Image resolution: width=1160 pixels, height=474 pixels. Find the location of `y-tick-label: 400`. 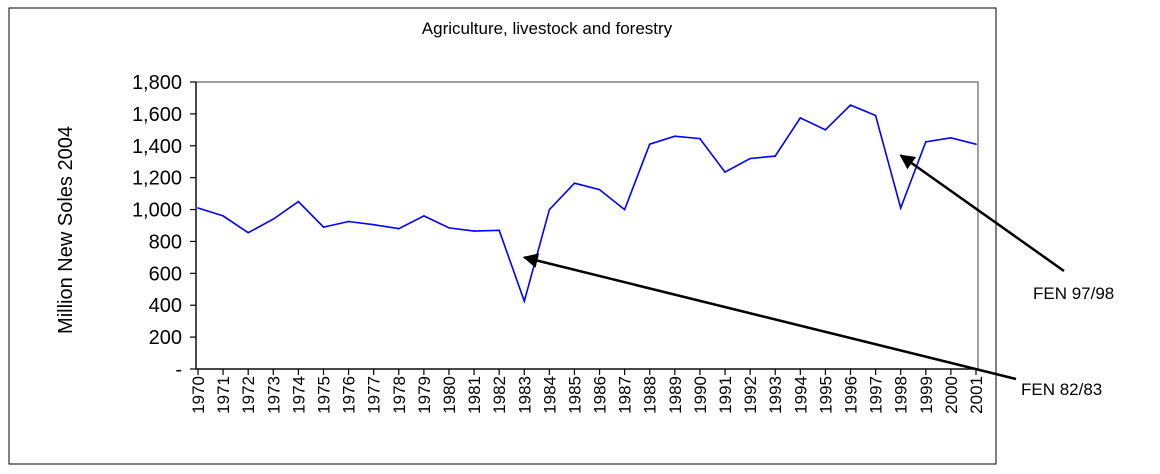

y-tick-label: 400 is located at coordinates (165, 306).